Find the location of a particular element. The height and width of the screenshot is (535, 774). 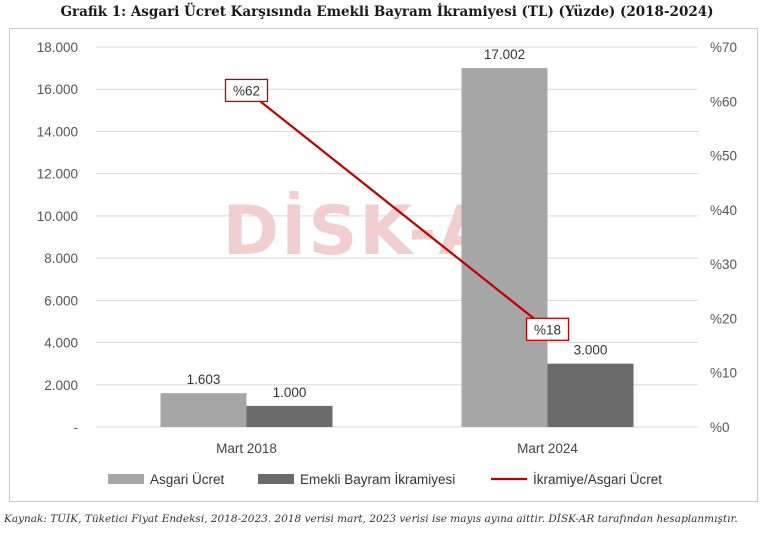

y2-tick-label: %60 is located at coordinates (723, 101).